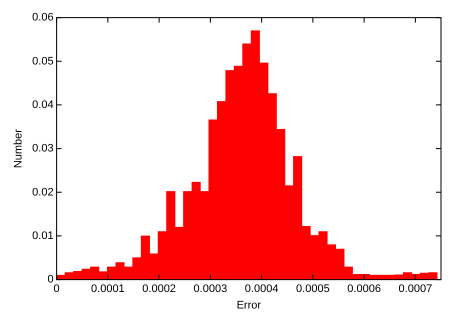 Image resolution: width=457 pixels, height=320 pixels. Describe the element at coordinates (43, 236) in the screenshot. I see `y-tick-label: 0.01` at that location.